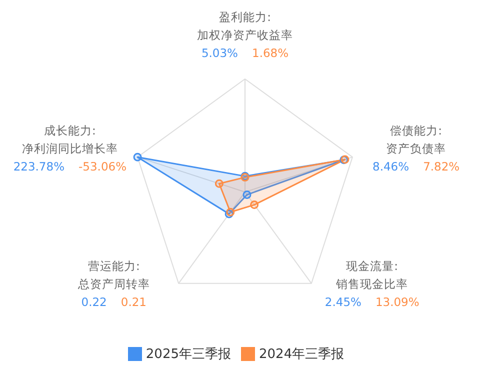 Image resolution: width=482 pixels, height=376 pixels. I want to click on text: 1.68%, so click(270, 53).